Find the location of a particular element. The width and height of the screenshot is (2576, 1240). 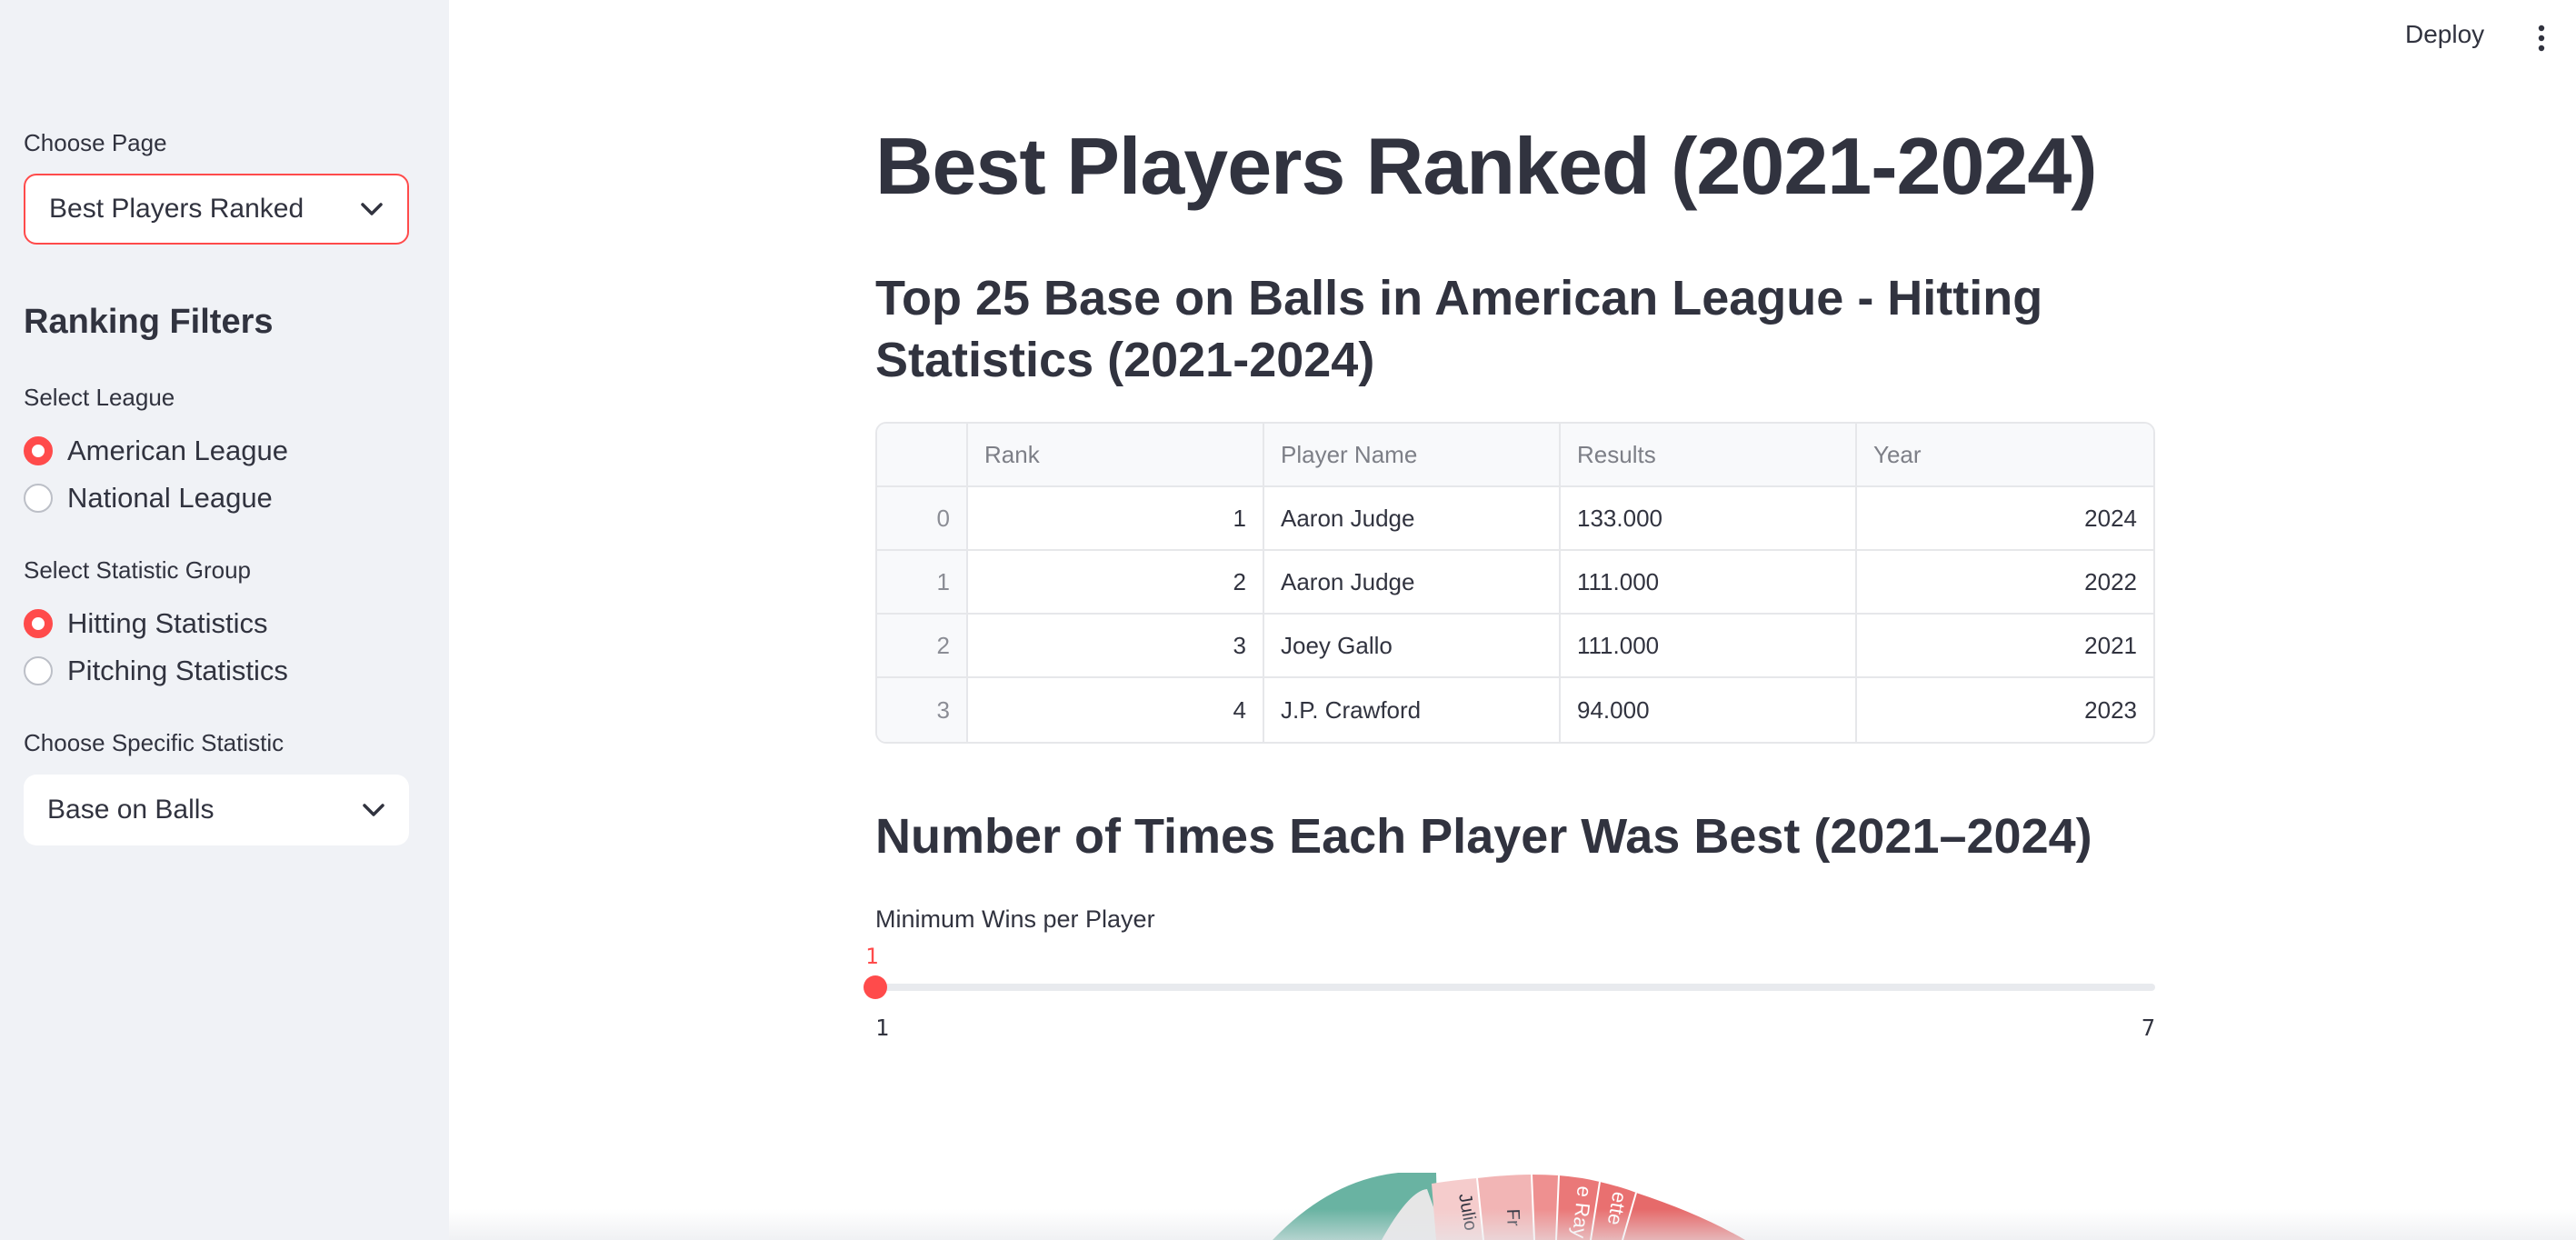

column-header-results: Results is located at coordinates (1709, 456).